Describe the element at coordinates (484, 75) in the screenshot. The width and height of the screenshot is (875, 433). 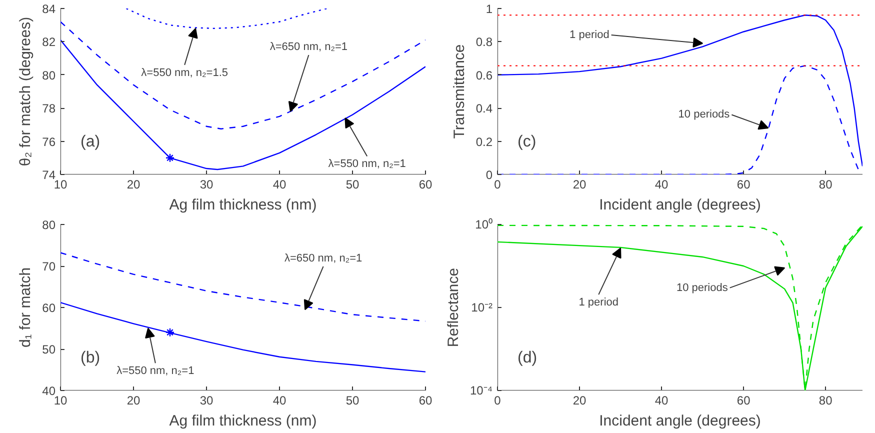
I see `y-tick-label: 0.6` at that location.